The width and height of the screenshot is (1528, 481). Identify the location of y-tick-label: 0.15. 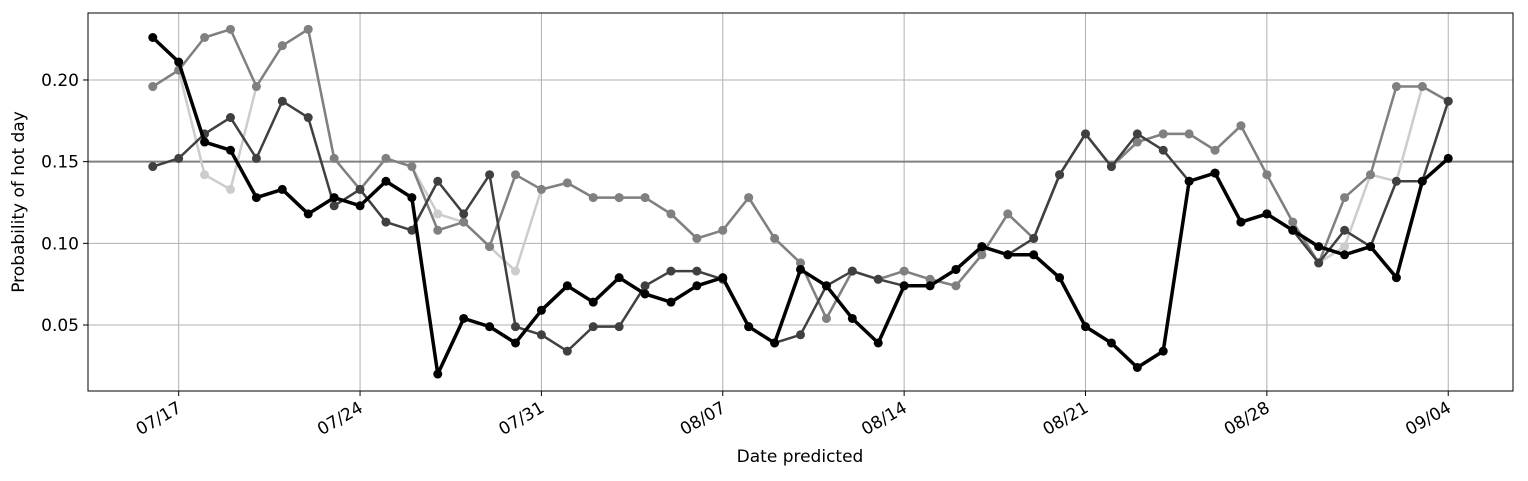
(60, 163).